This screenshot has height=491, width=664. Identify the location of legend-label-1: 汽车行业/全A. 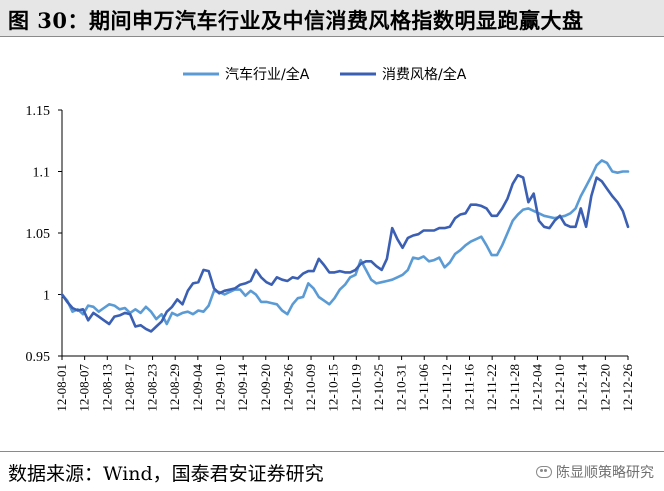
(267, 74).